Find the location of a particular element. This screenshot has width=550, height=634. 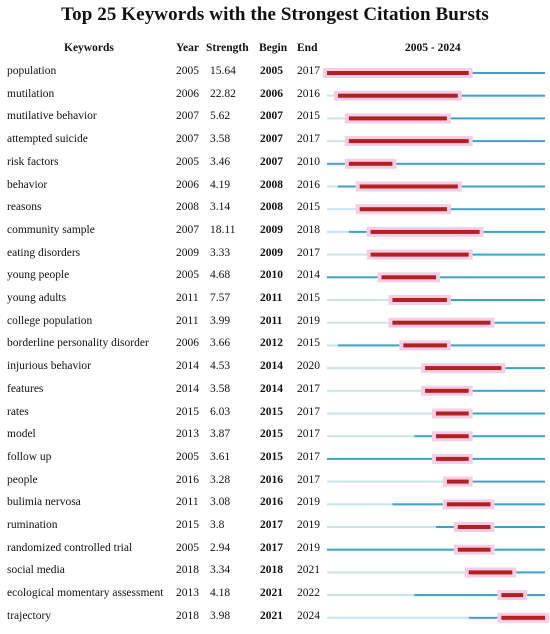

keyword-cell: features is located at coordinates (25, 388).